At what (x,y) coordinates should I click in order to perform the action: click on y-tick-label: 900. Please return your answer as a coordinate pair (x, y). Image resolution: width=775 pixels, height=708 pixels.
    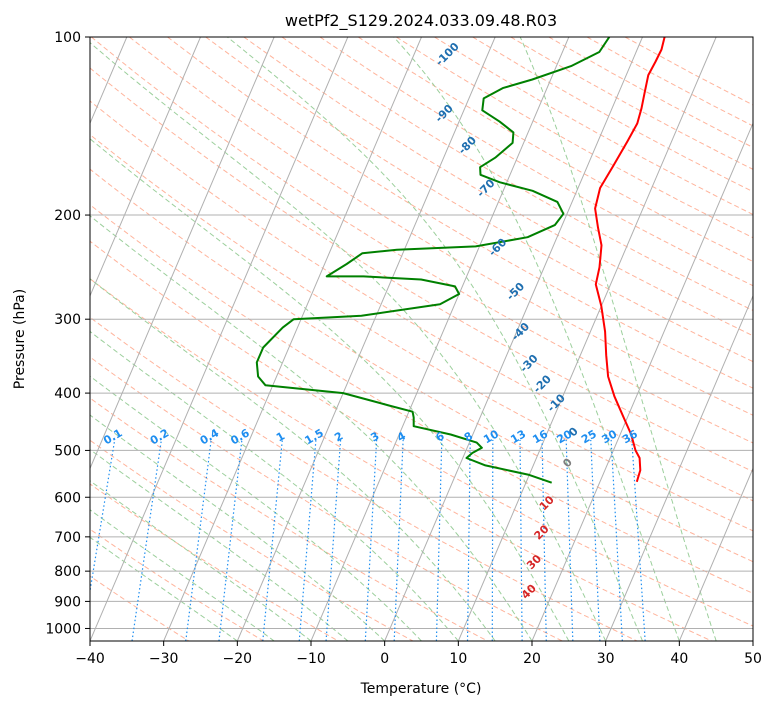
    Looking at the image, I should click on (67, 602).